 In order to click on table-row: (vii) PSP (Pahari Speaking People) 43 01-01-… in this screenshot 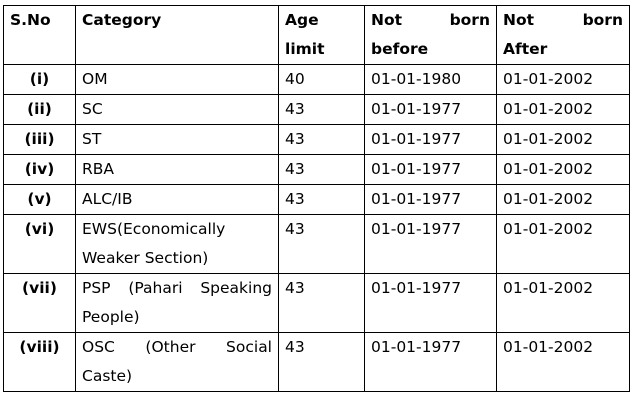, I will do `click(316, 303)`.